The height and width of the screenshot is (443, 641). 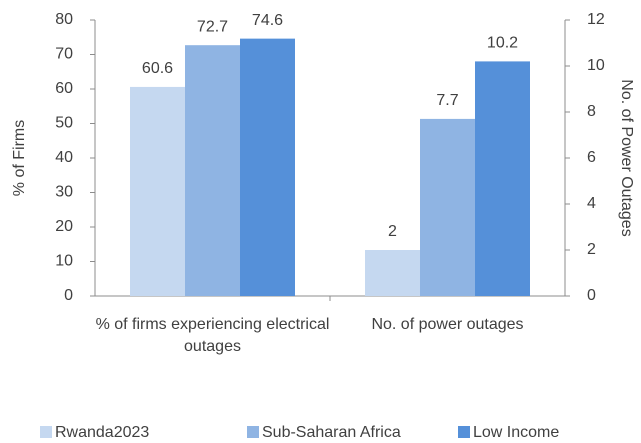 What do you see at coordinates (64, 88) in the screenshot?
I see `y-tick-label: 60` at bounding box center [64, 88].